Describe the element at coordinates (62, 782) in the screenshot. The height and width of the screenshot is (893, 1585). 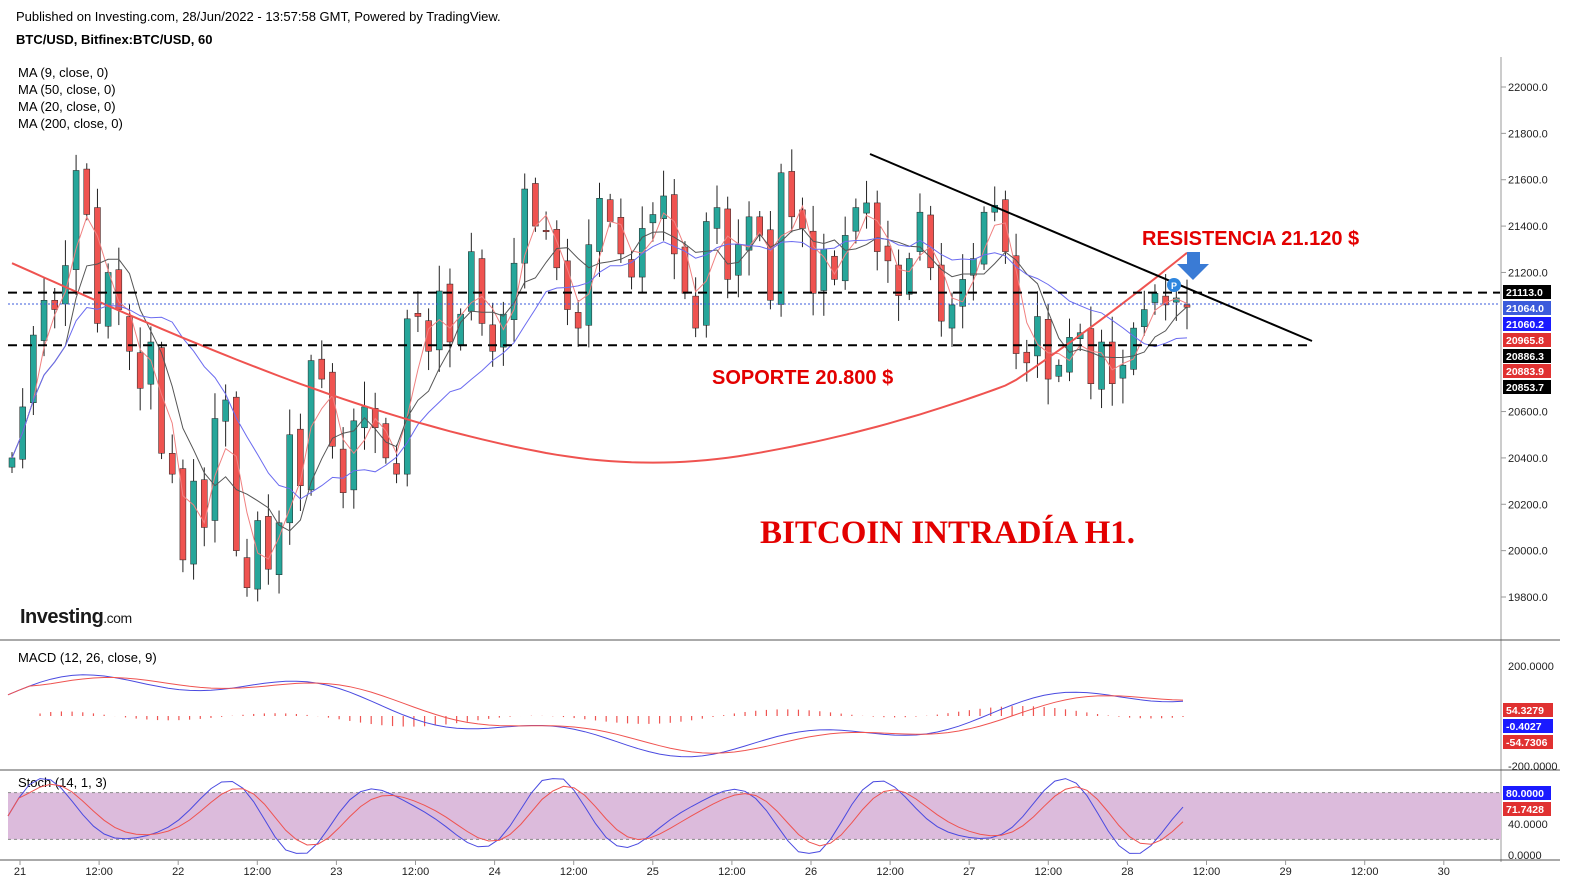
I see `stoch-title: Stoch (14, 1, 3)` at that location.